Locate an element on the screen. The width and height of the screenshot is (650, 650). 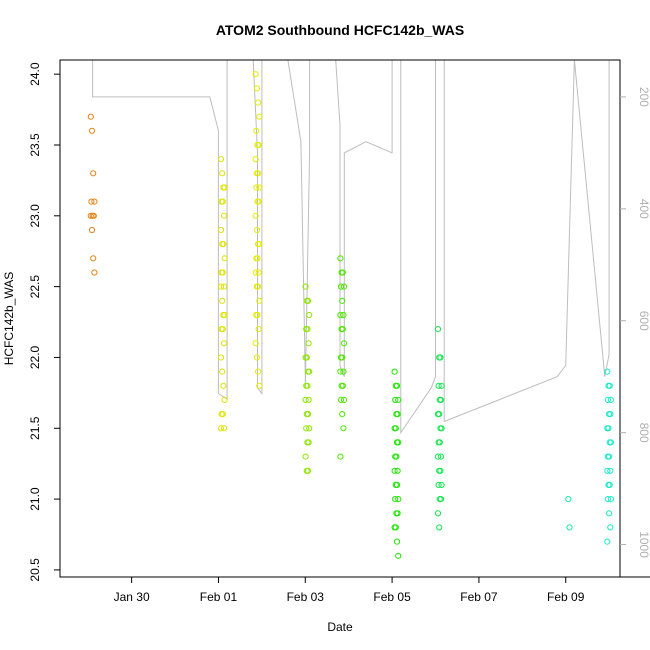
y-tick-label: 21.5 is located at coordinates (35, 428).